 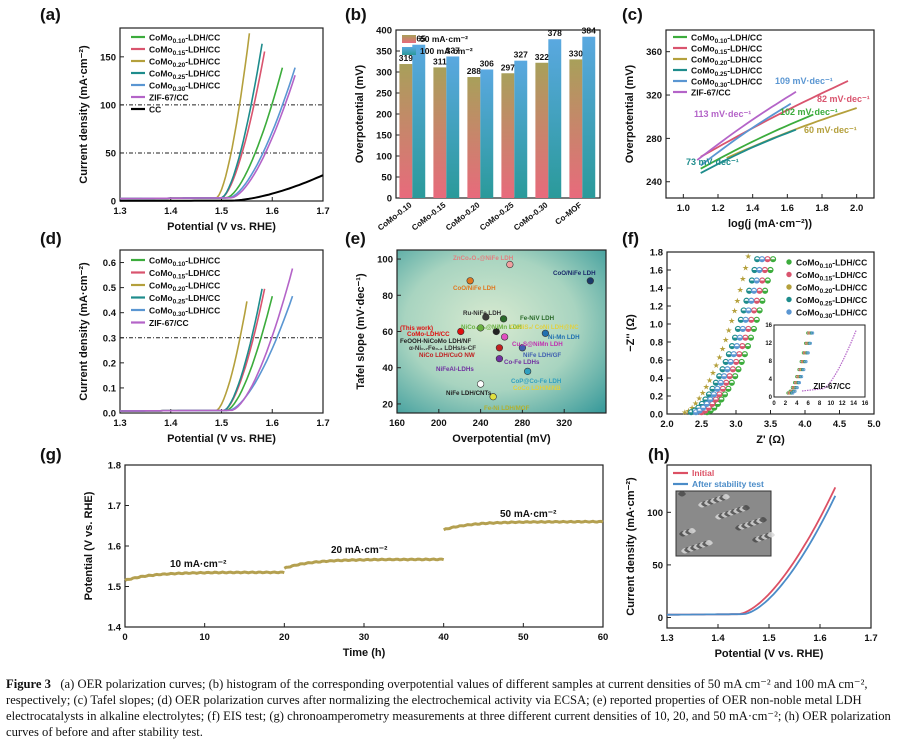 What do you see at coordinates (179, 41) in the screenshot?
I see `panel-a-legend-sub: 0.10` at bounding box center [179, 41].